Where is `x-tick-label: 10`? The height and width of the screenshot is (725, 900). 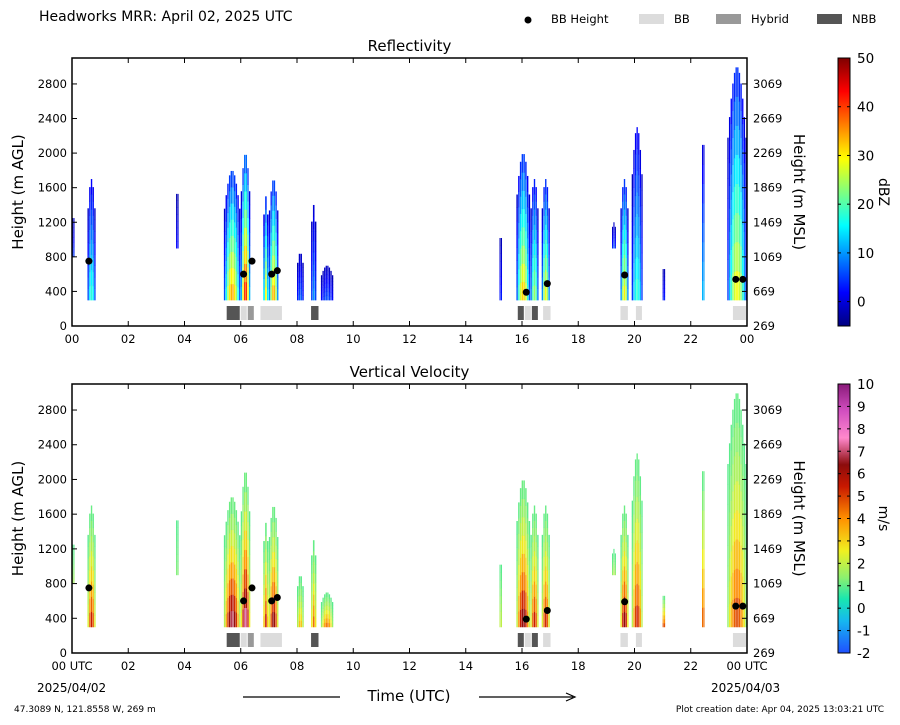 x-tick-label: 10 is located at coordinates (353, 339).